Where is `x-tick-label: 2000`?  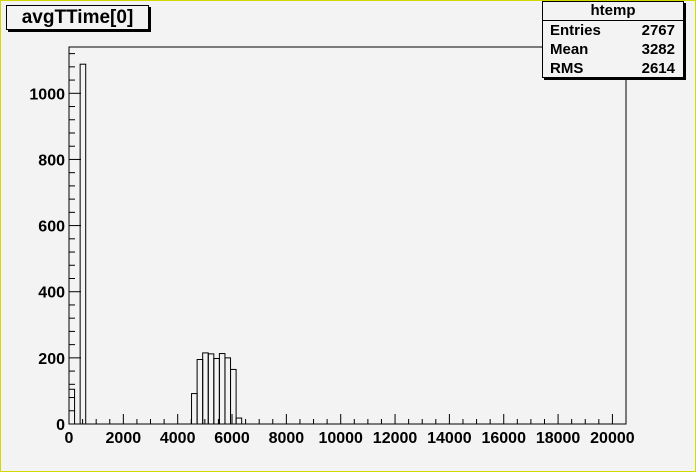 x-tick-label: 2000 is located at coordinates (124, 438).